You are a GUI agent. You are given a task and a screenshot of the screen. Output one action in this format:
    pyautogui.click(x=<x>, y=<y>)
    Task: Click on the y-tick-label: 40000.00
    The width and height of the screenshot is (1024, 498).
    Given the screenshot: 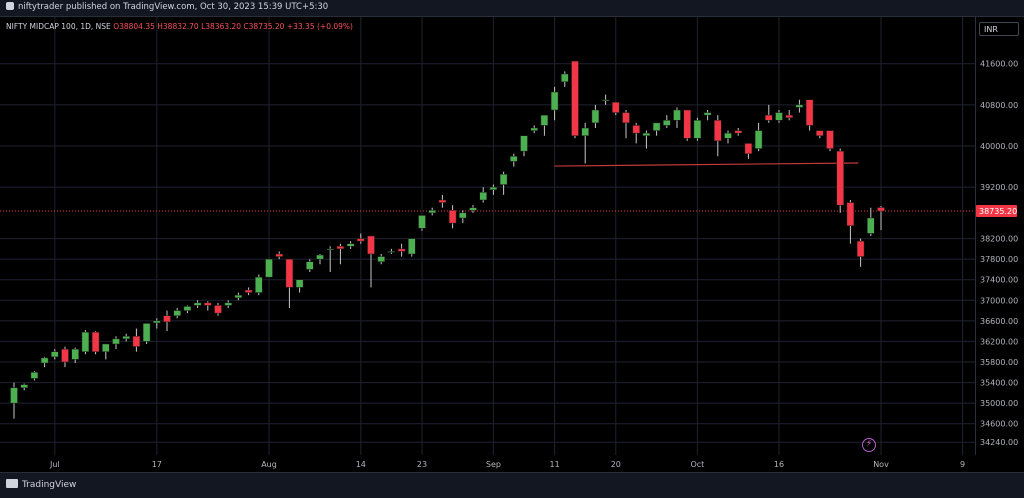 What is the action you would take?
    pyautogui.click(x=999, y=146)
    